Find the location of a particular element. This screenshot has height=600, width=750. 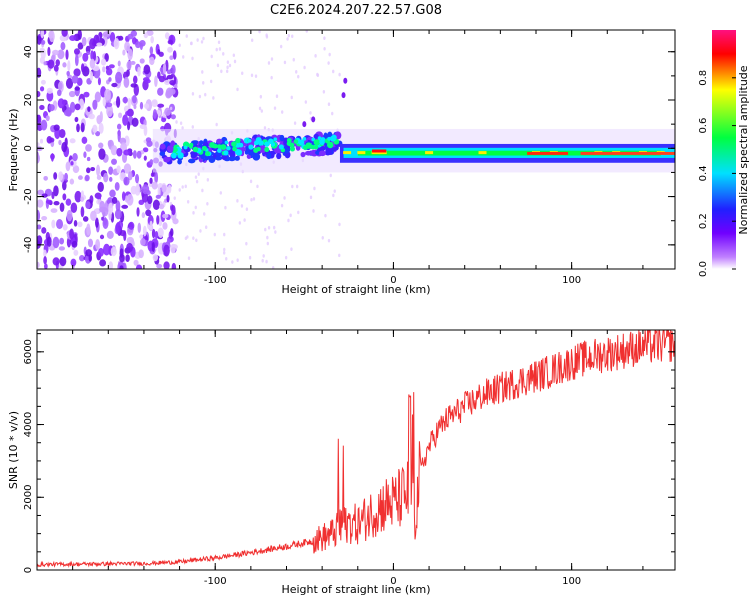

carrier-max is located at coordinates (548, 153).